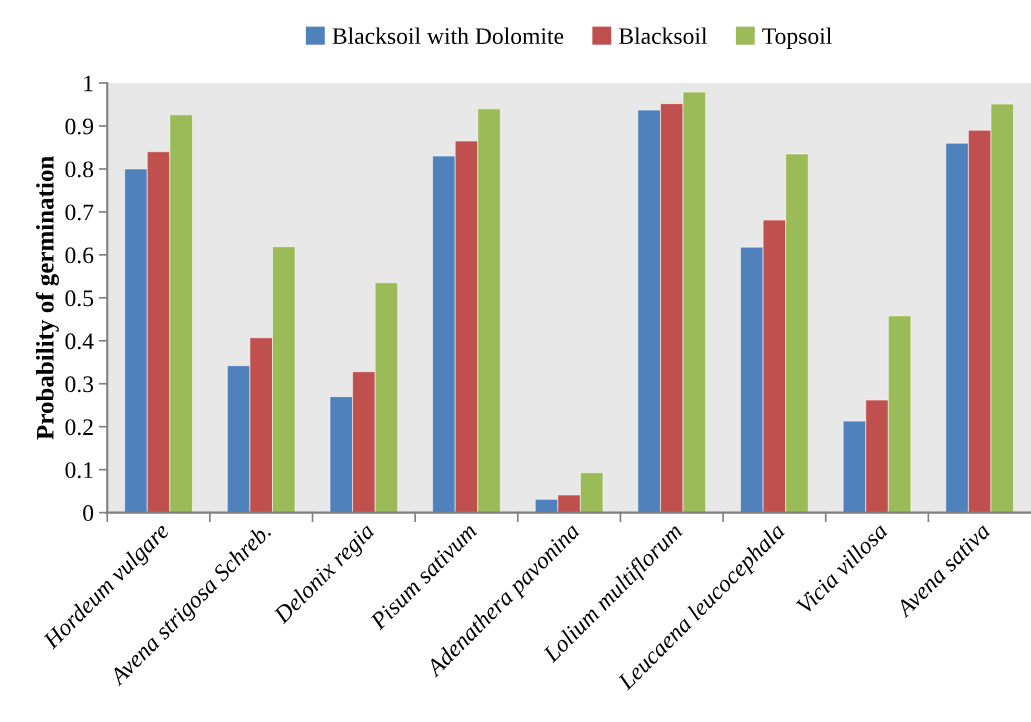  Describe the element at coordinates (79, 470) in the screenshot. I see `y-tick-label: 0.1` at that location.